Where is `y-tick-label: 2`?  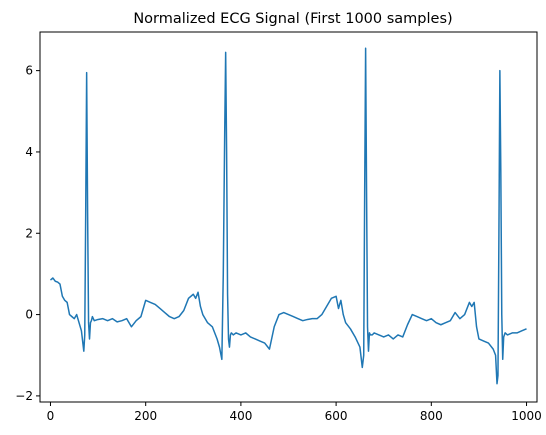
y-tick-label: 2 is located at coordinates (29, 233).